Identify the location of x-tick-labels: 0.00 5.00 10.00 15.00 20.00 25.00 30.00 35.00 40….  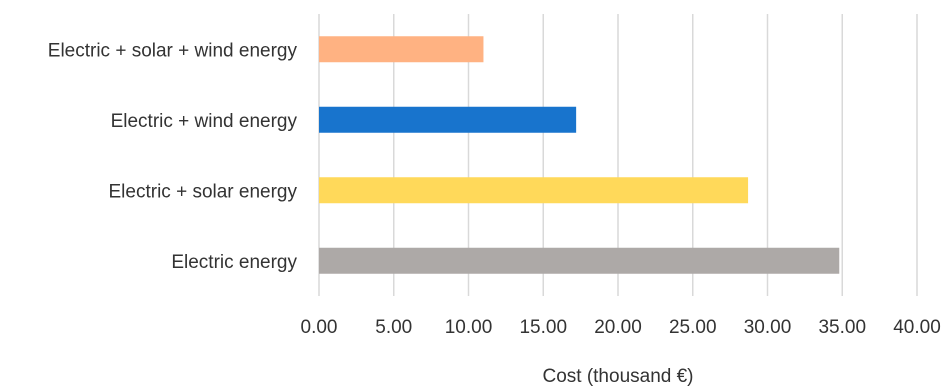
(621, 327).